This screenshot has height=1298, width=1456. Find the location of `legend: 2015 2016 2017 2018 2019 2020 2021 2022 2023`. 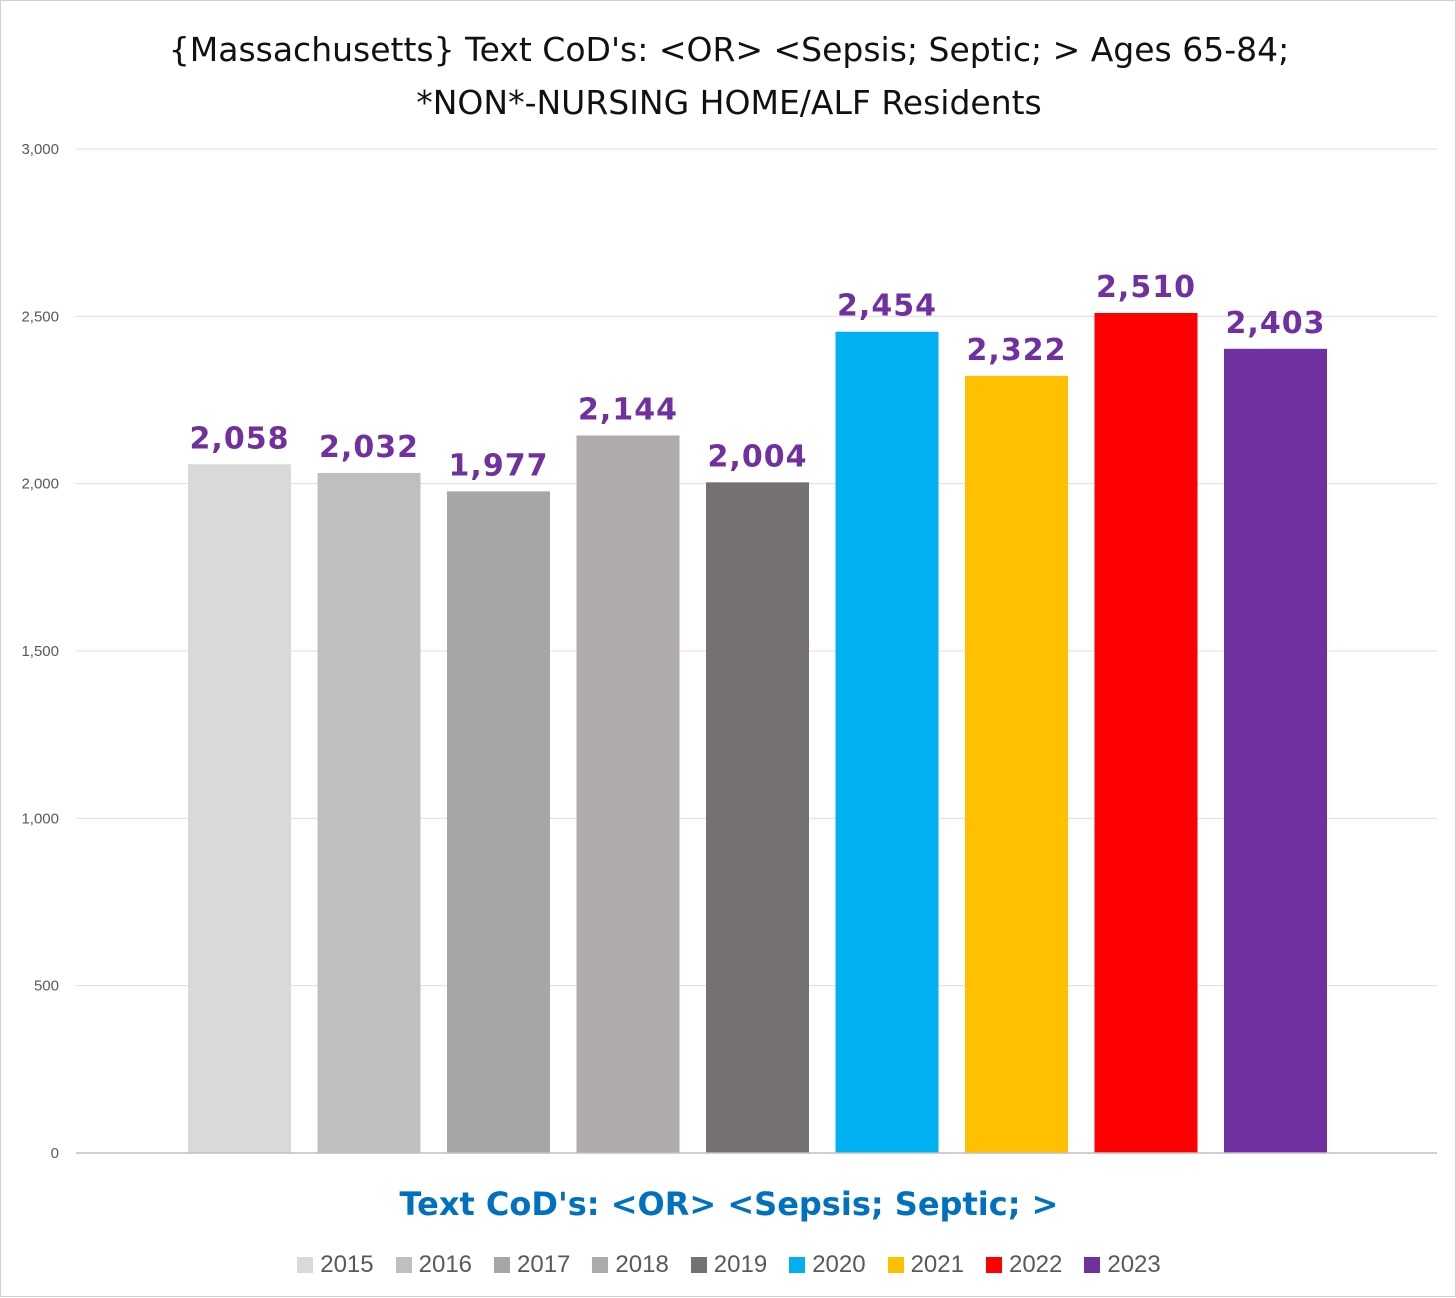

legend: 2015 2016 2017 2018 2019 2020 2021 2022 2023 is located at coordinates (728, 1265).